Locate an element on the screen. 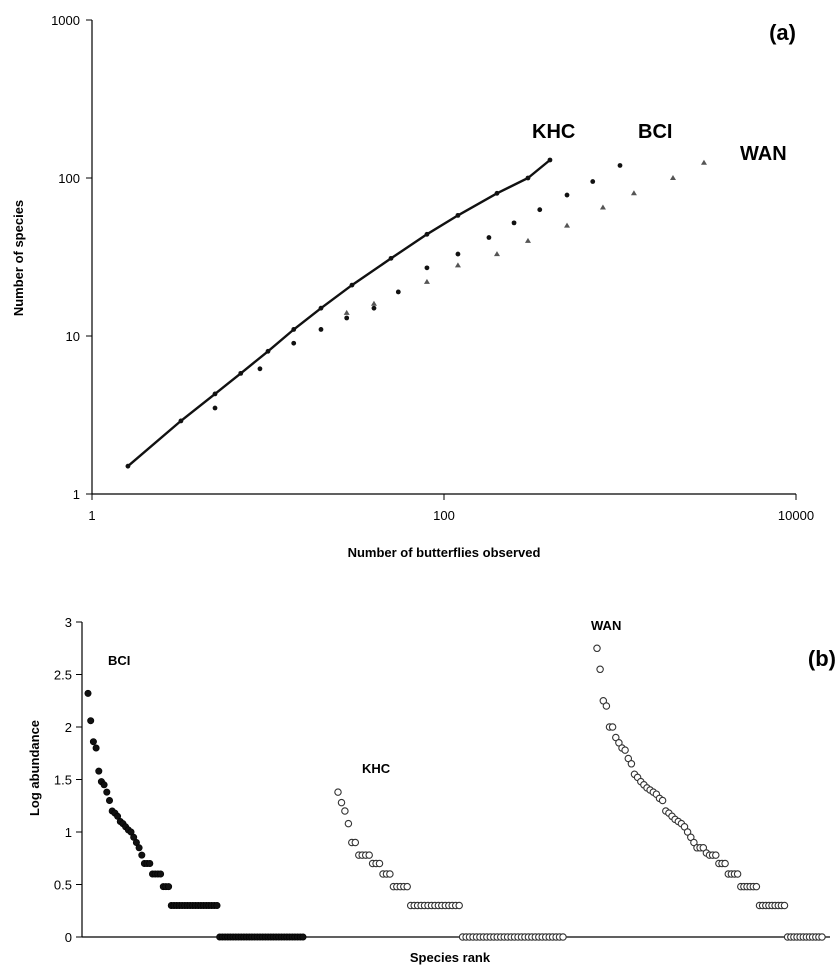  panel-b-y-tick-label: 1 is located at coordinates (68, 832).